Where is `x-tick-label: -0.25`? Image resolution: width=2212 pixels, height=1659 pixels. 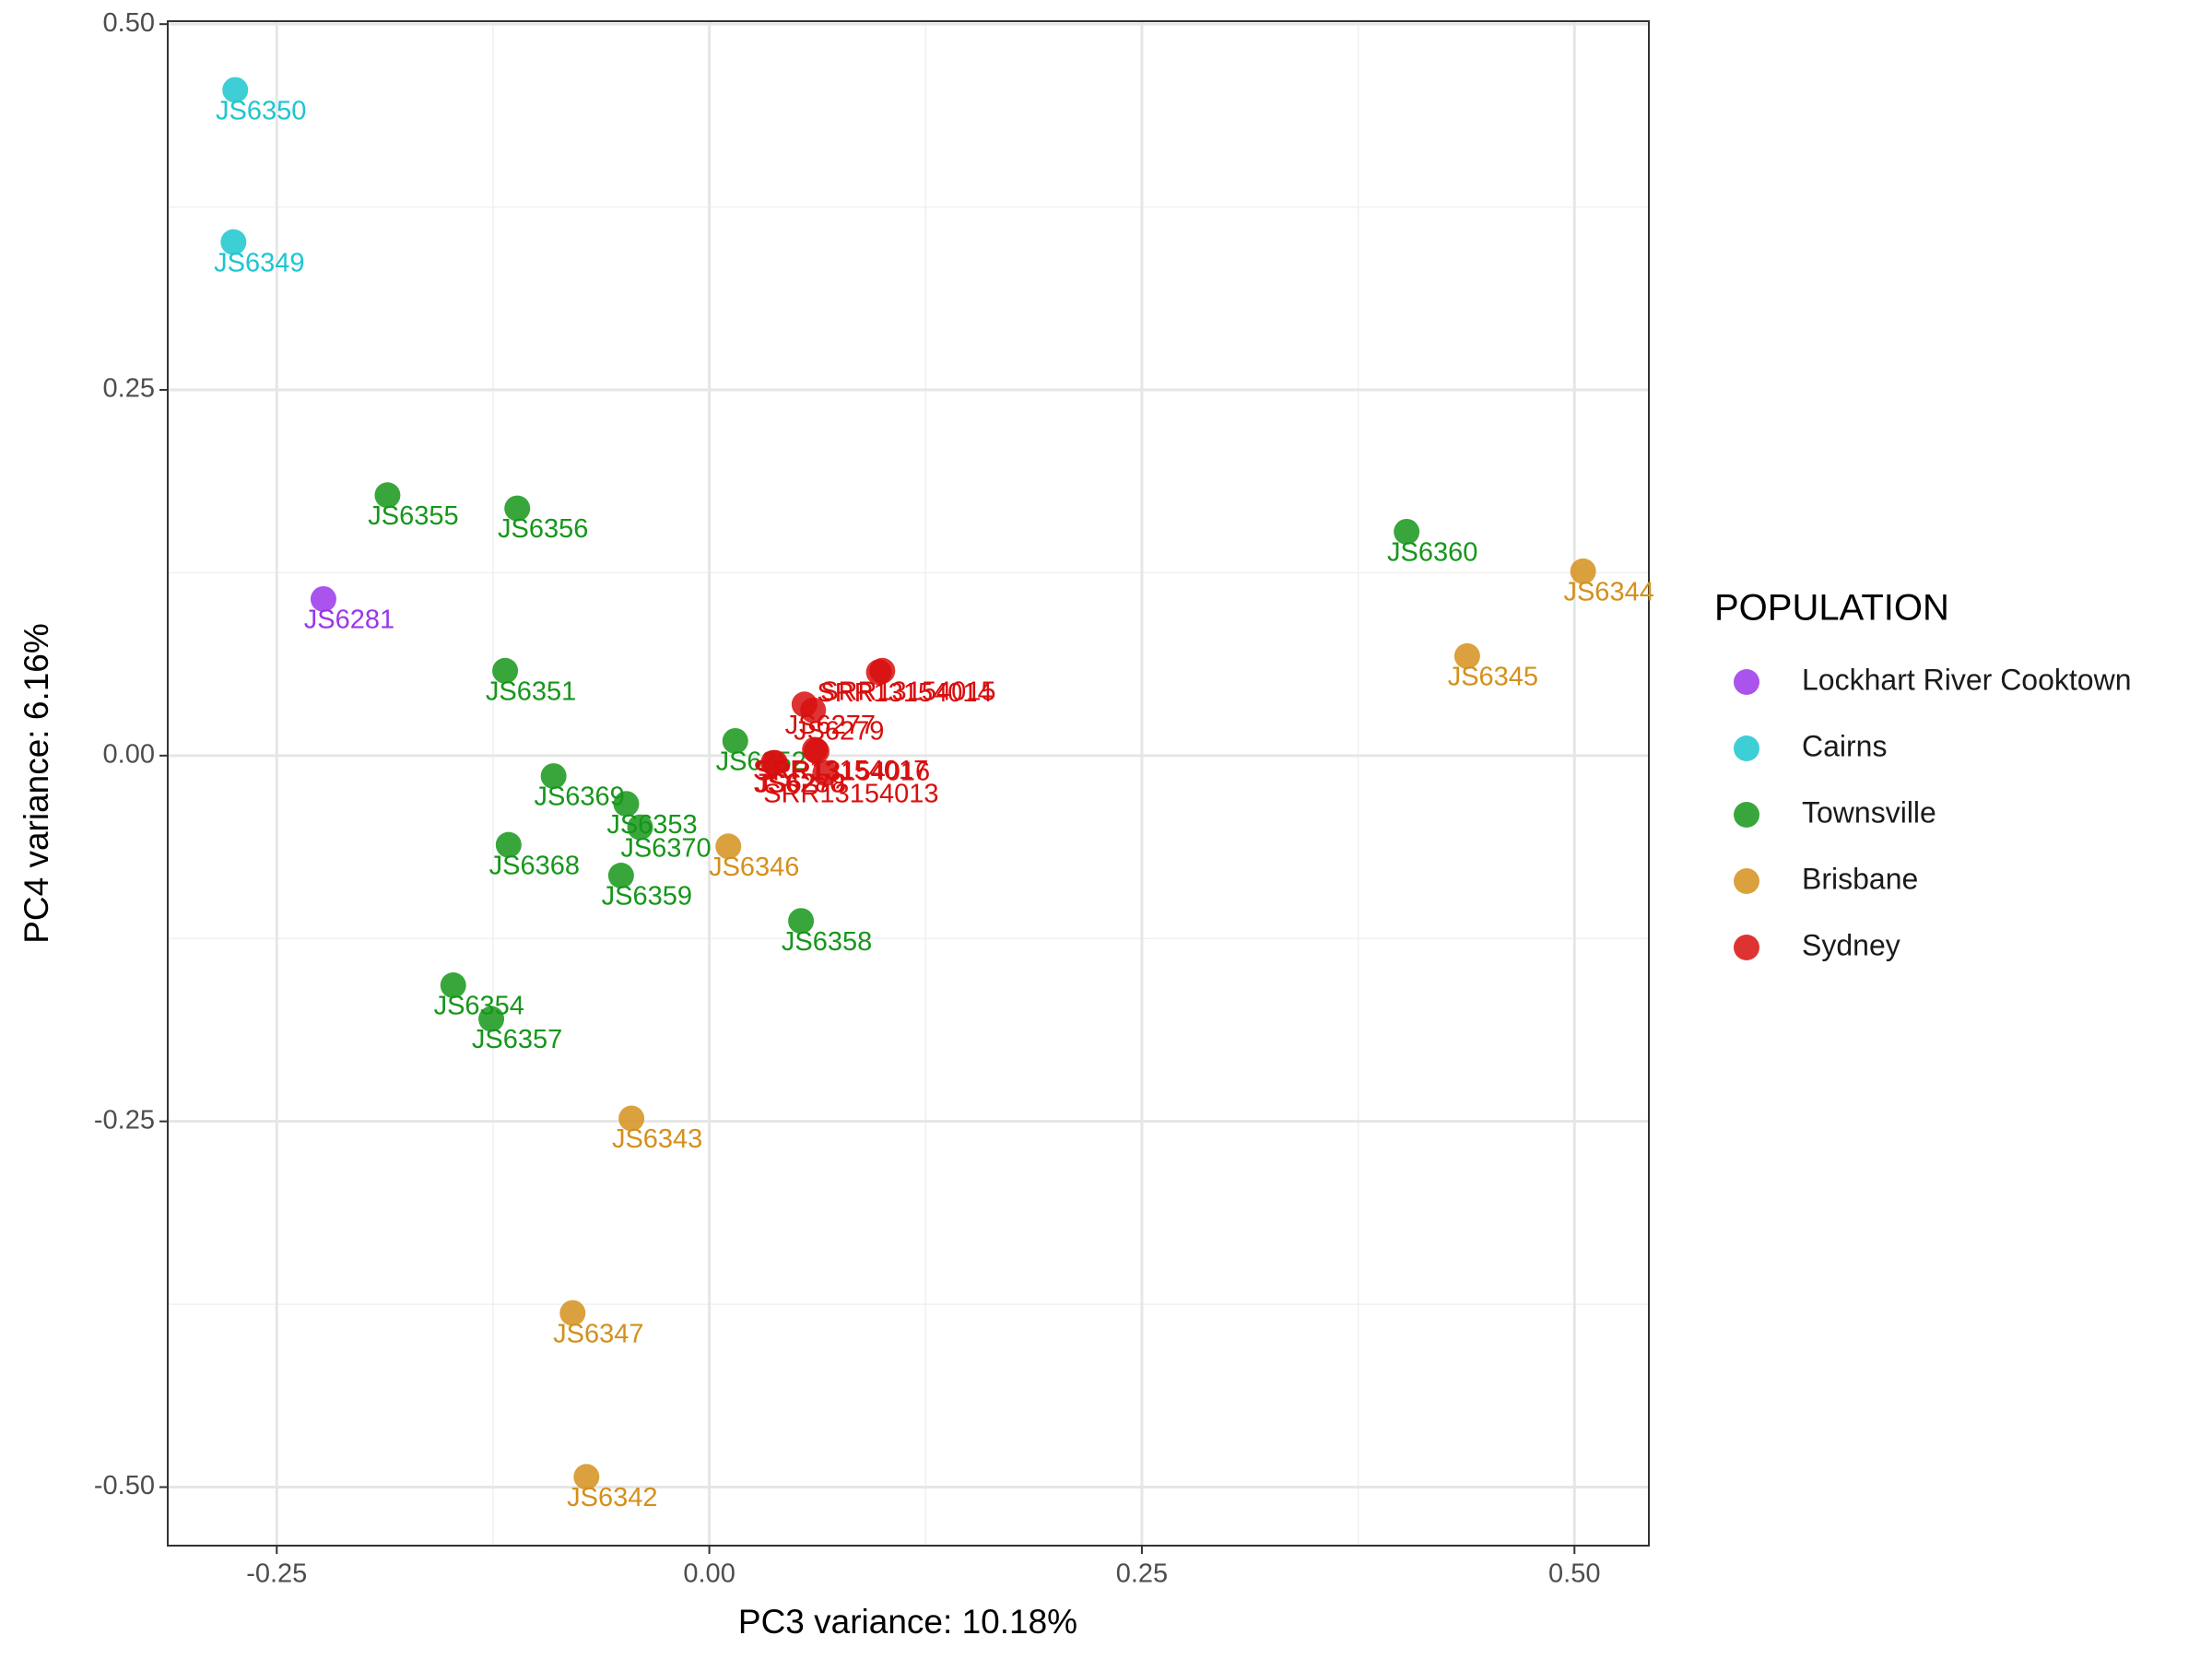
x-tick-label: -0.25 is located at coordinates (276, 1574).